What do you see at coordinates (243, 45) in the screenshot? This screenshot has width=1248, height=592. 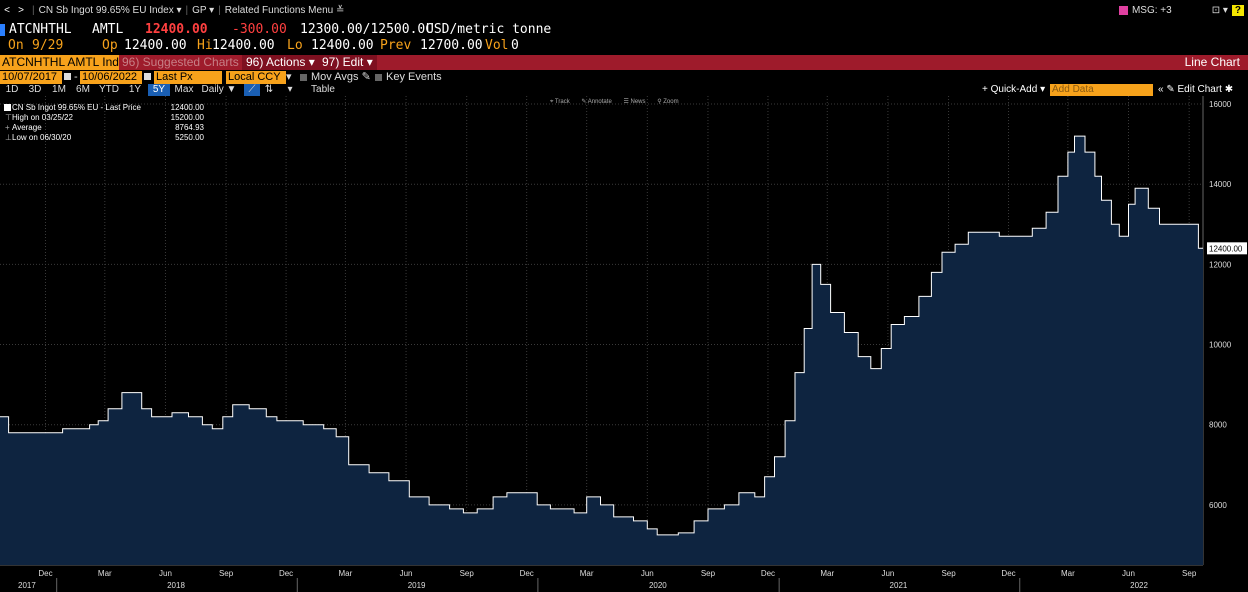 I see `high-value: 12400.00` at bounding box center [243, 45].